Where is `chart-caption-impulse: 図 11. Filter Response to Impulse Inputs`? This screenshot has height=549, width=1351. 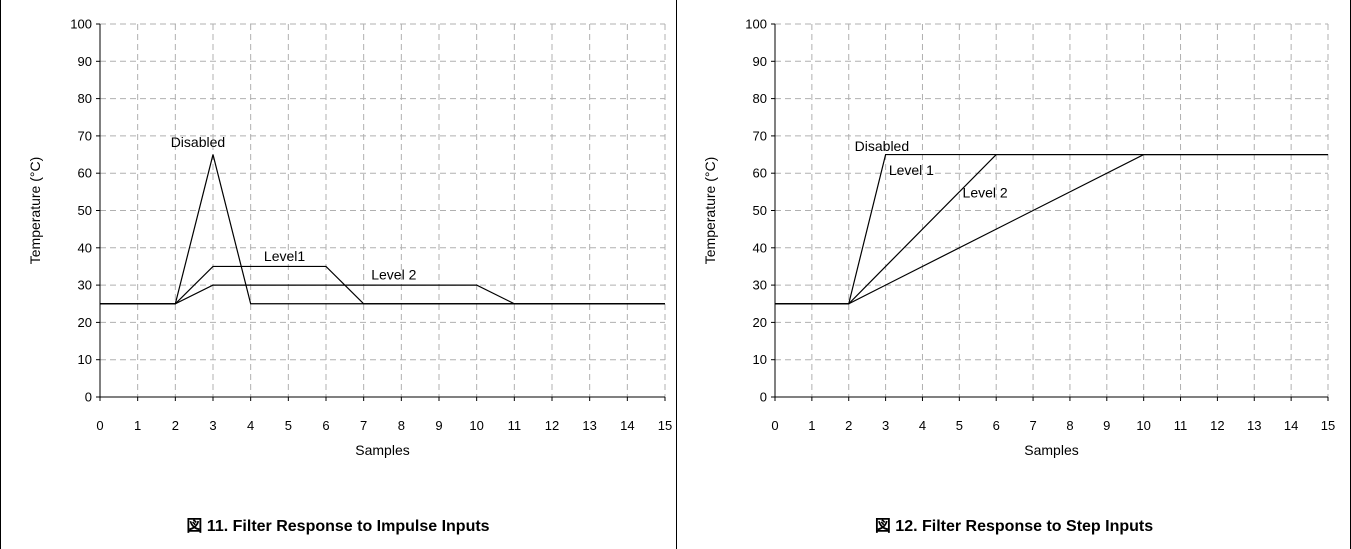 chart-caption-impulse: 図 11. Filter Response to Impulse Inputs is located at coordinates (338, 526).